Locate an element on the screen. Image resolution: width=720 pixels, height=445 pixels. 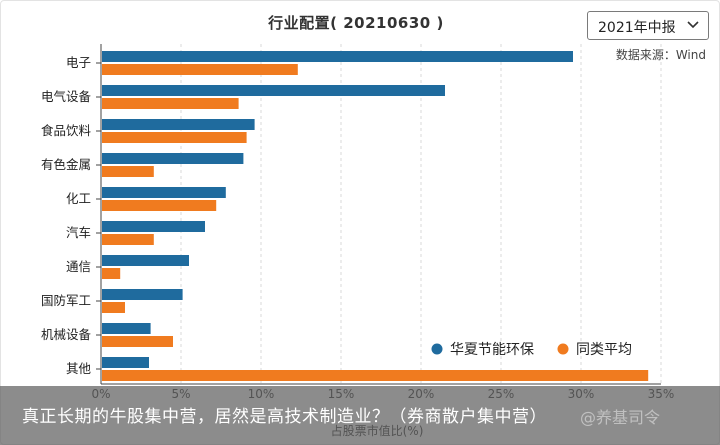
period-select-value: 2021年中报 is located at coordinates (637, 28).